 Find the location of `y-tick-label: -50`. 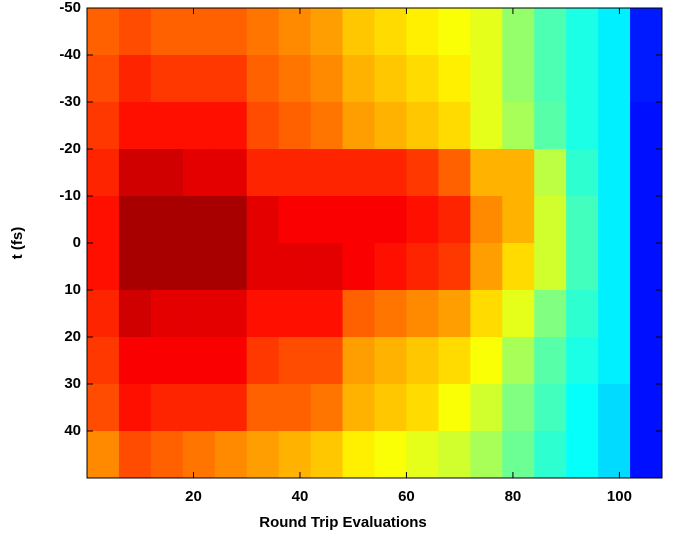

y-tick-label: -50 is located at coordinates (70, 8).